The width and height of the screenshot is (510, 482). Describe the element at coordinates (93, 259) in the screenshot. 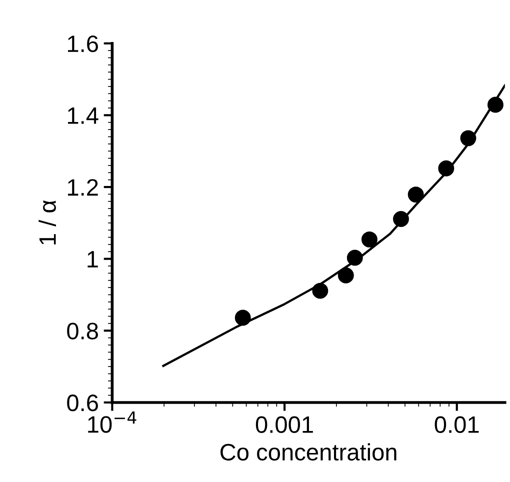

I see `y-tick-label: 1` at that location.